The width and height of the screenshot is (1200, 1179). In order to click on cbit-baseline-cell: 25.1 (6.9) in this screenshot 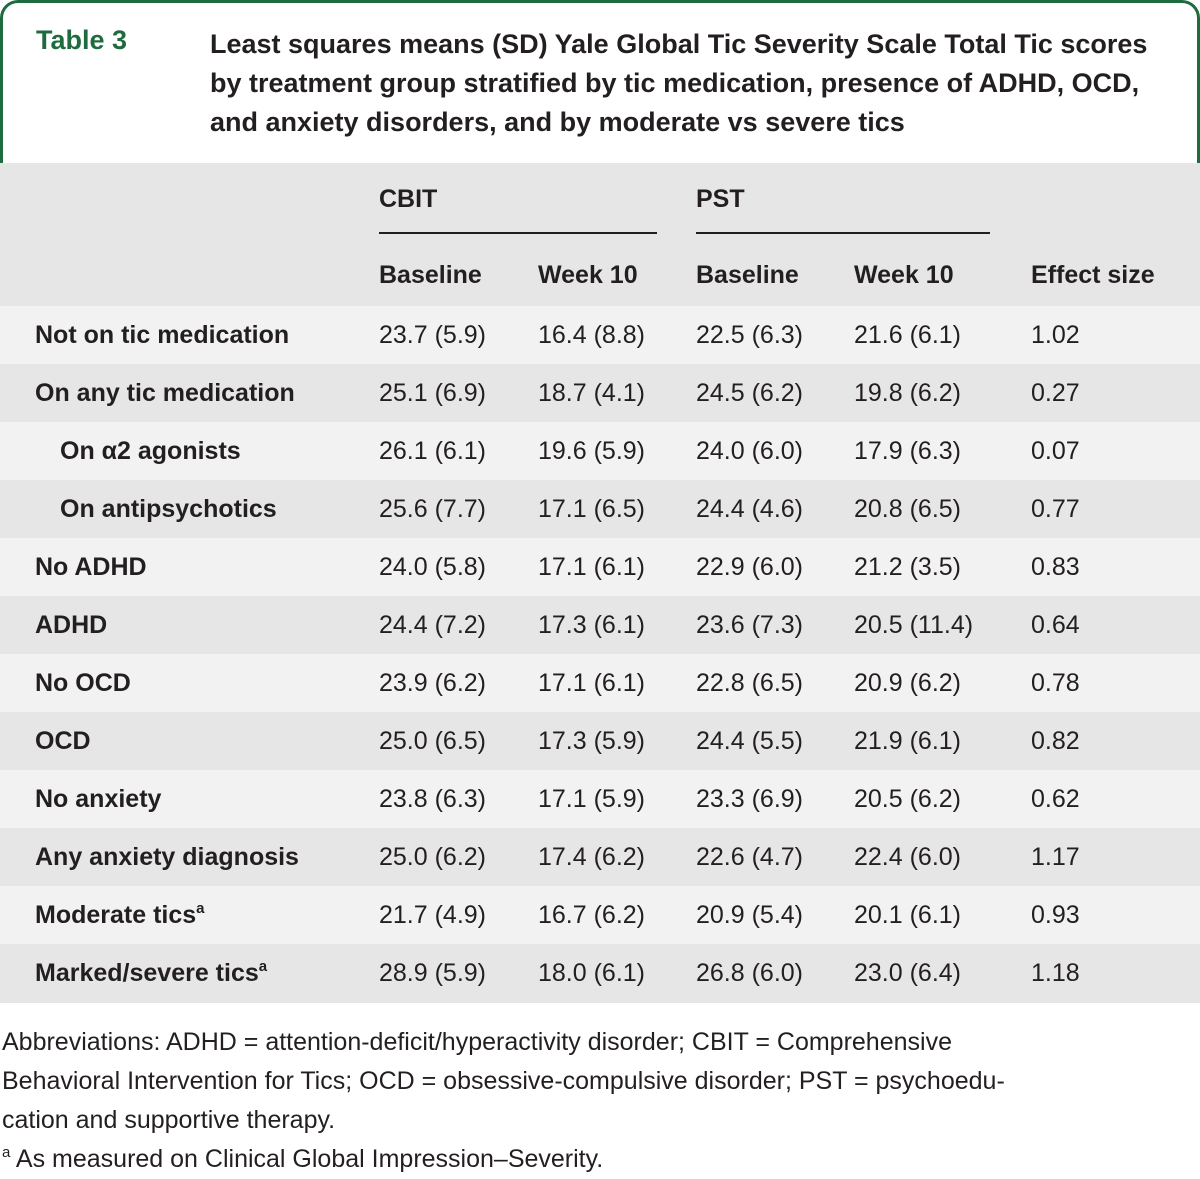, I will do `click(433, 393)`.